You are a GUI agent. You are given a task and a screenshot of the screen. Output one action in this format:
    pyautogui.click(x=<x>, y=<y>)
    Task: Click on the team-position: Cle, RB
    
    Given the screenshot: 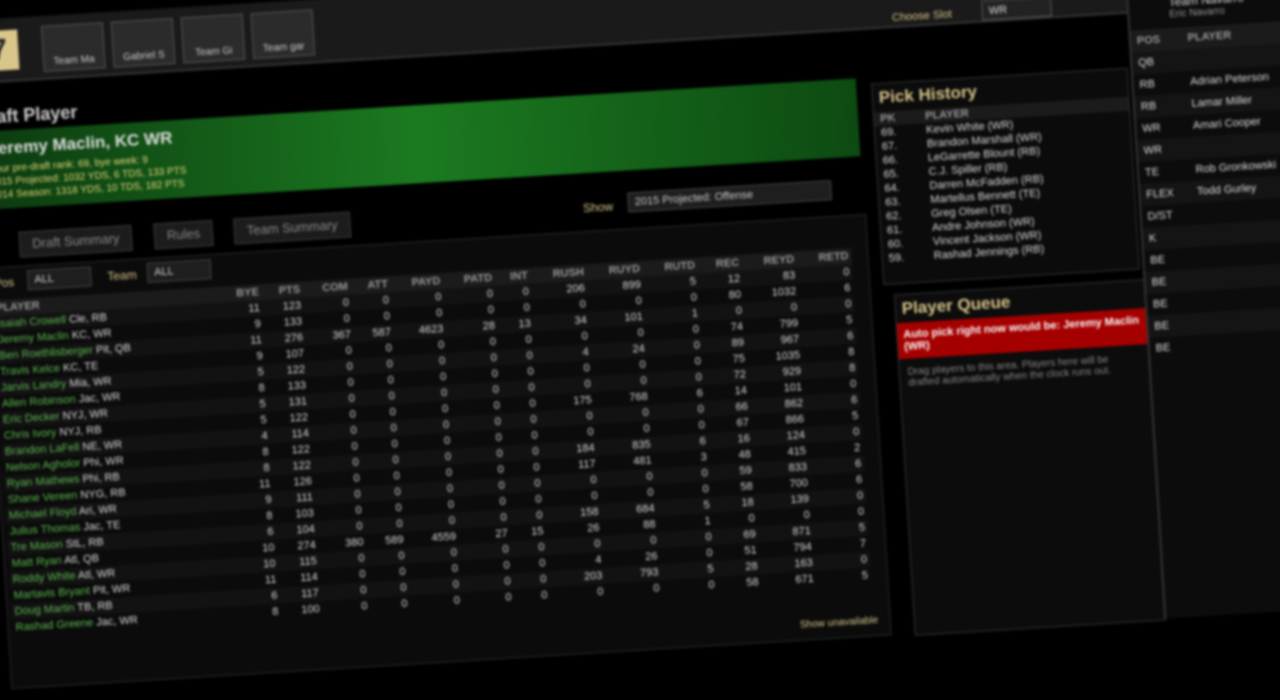 What is the action you would take?
    pyautogui.click(x=88, y=318)
    